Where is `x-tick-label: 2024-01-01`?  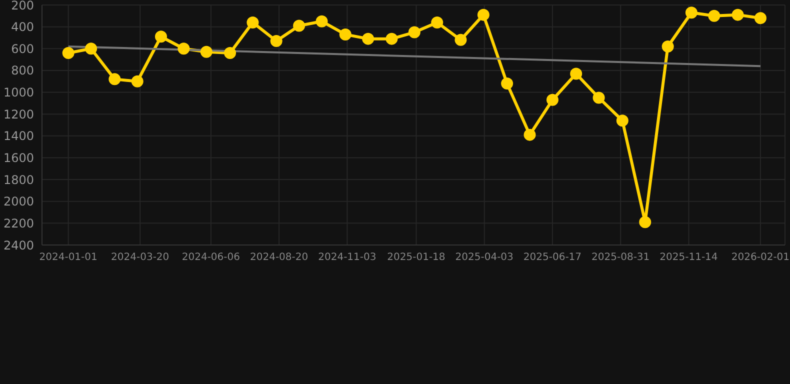 x-tick-label: 2024-01-01 is located at coordinates (68, 258).